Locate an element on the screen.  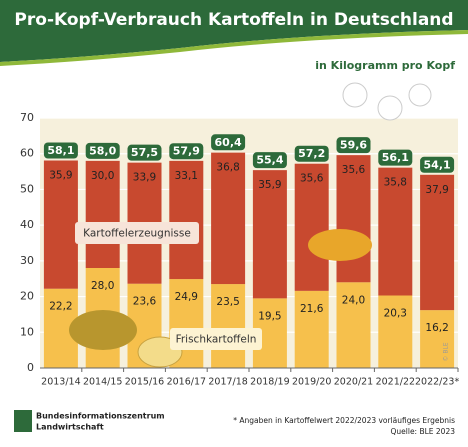
x-tick-label: 2022/23* is located at coordinates (437, 382).